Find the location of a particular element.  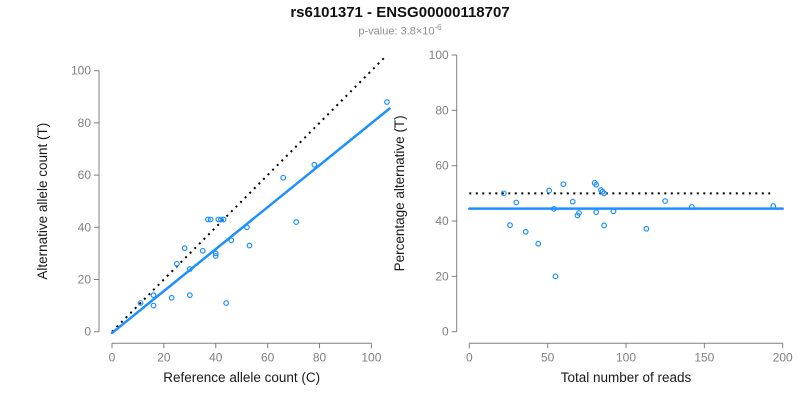

x-axis-title: Reference allele count (C) is located at coordinates (241, 377).